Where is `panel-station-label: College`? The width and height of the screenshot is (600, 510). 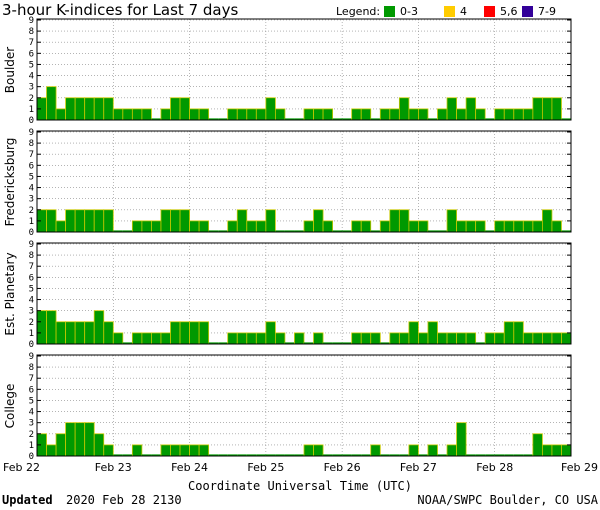
panel-station-label: College is located at coordinates (10, 406).